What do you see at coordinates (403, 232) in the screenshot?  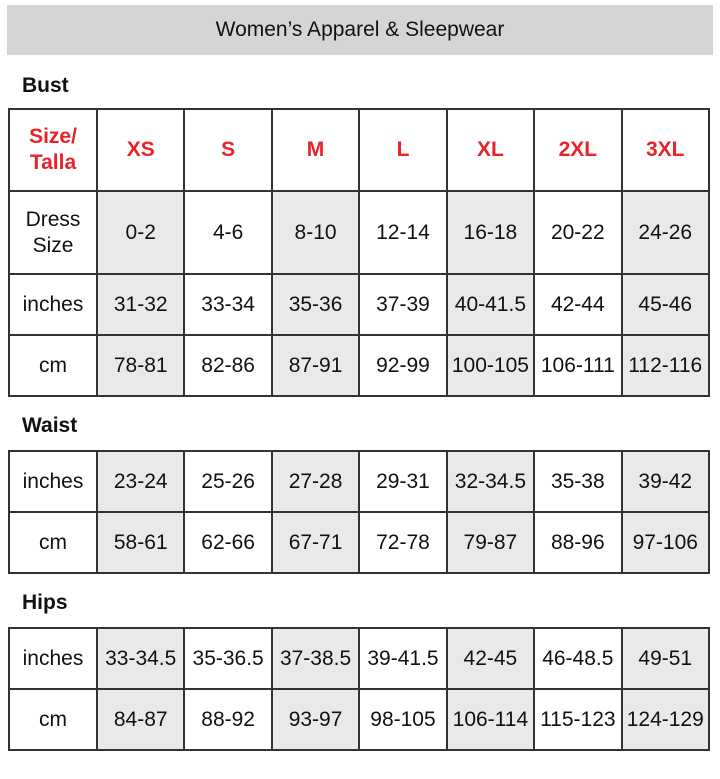 I see `measurement-cell: 12-14` at bounding box center [403, 232].